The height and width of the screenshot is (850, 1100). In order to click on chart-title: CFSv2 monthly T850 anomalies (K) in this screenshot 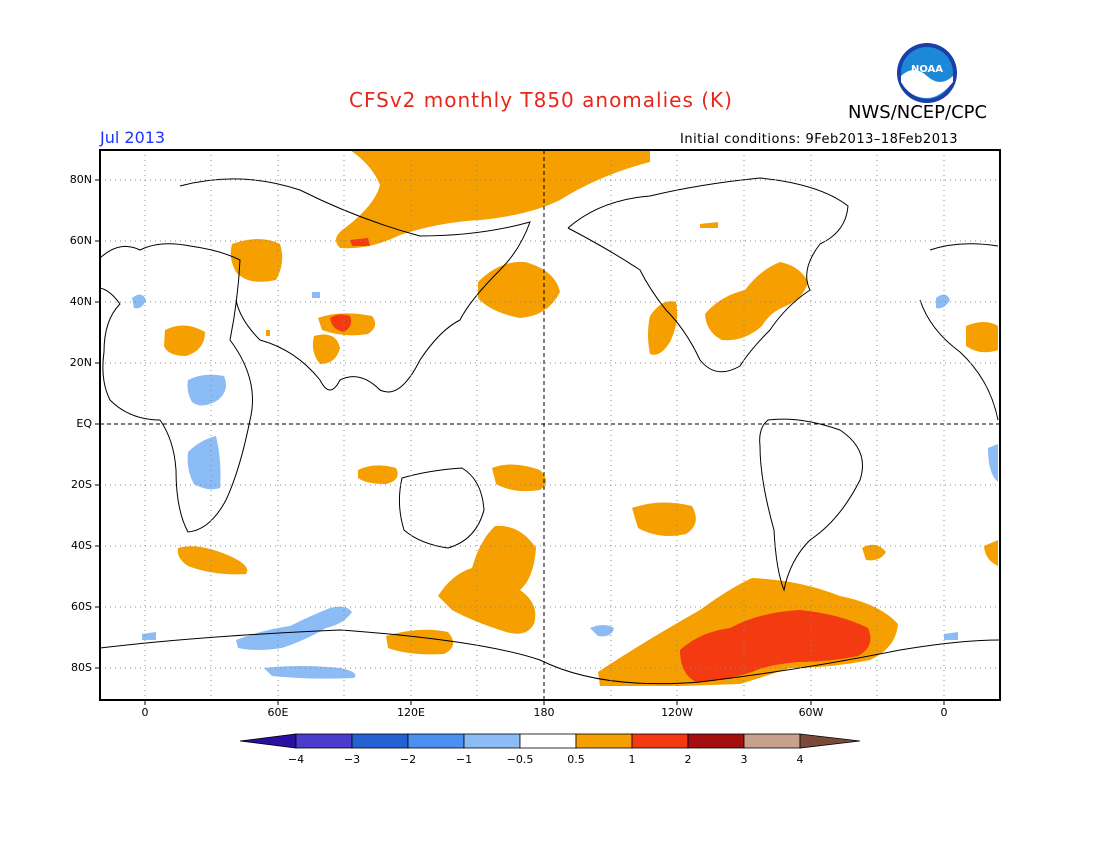, I will do `click(541, 100)`.